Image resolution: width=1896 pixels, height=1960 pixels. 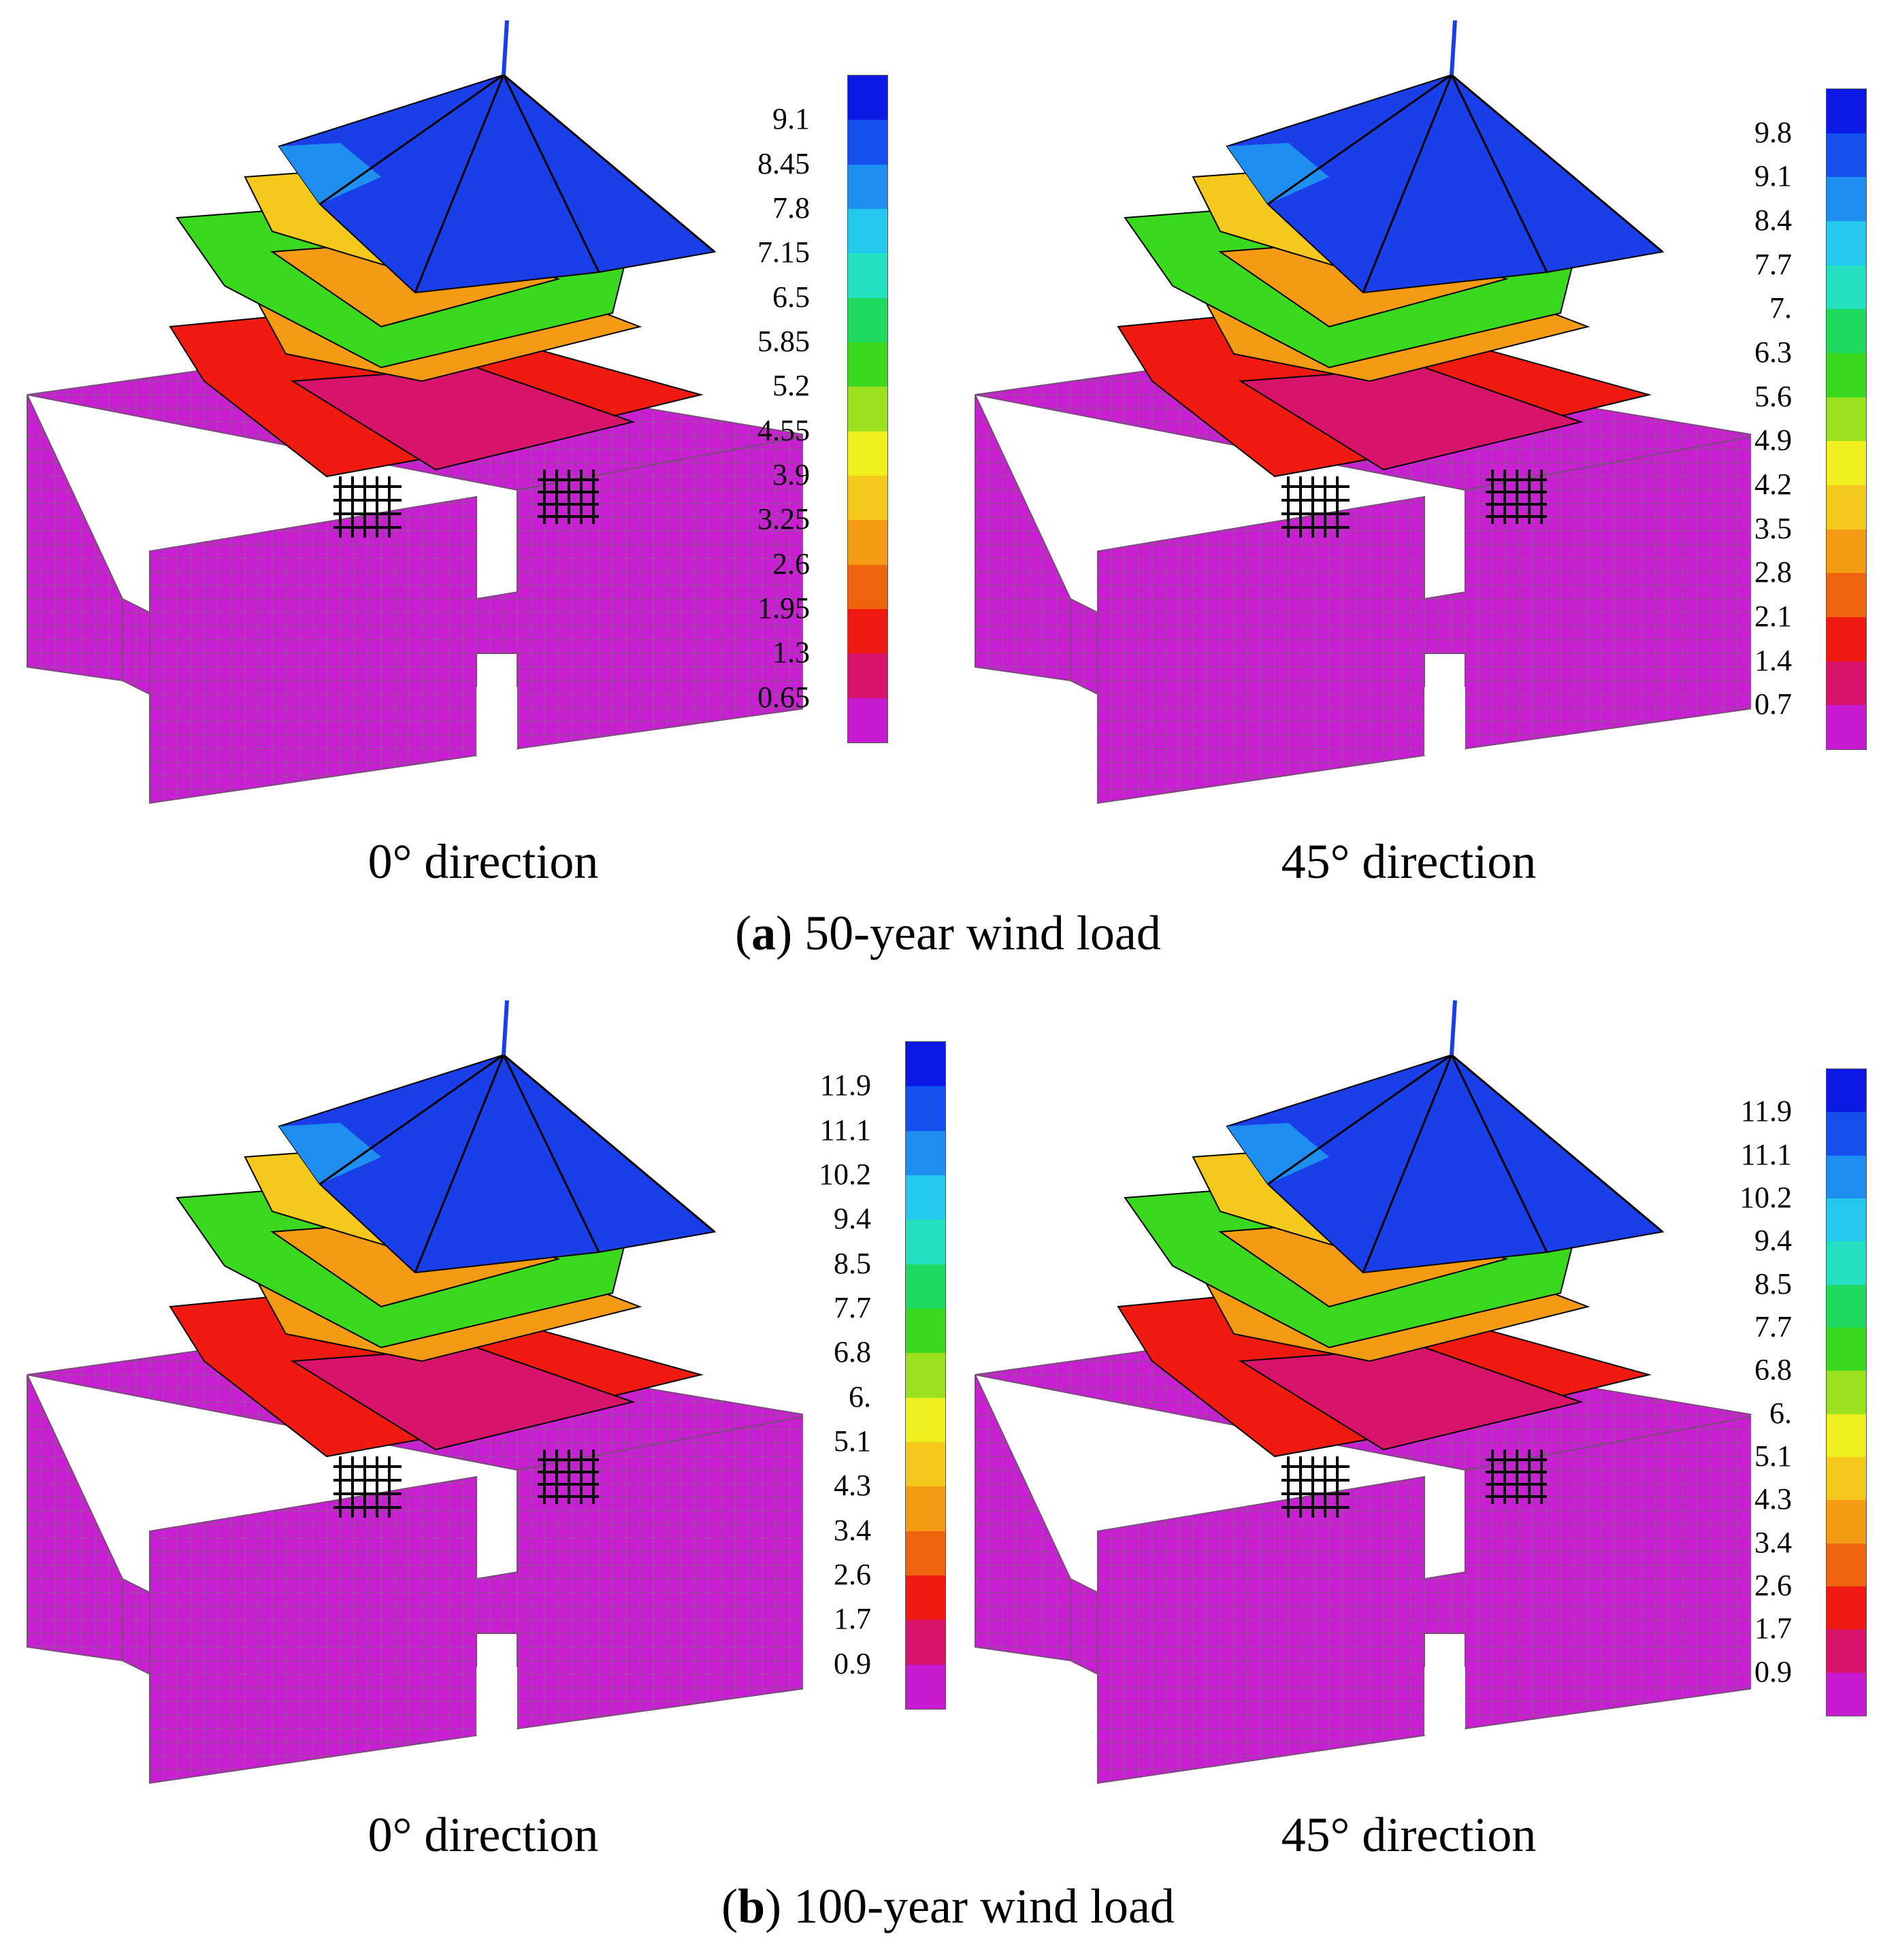 I want to click on caption-b-text: 100-year wind load, so click(x=978, y=1906).